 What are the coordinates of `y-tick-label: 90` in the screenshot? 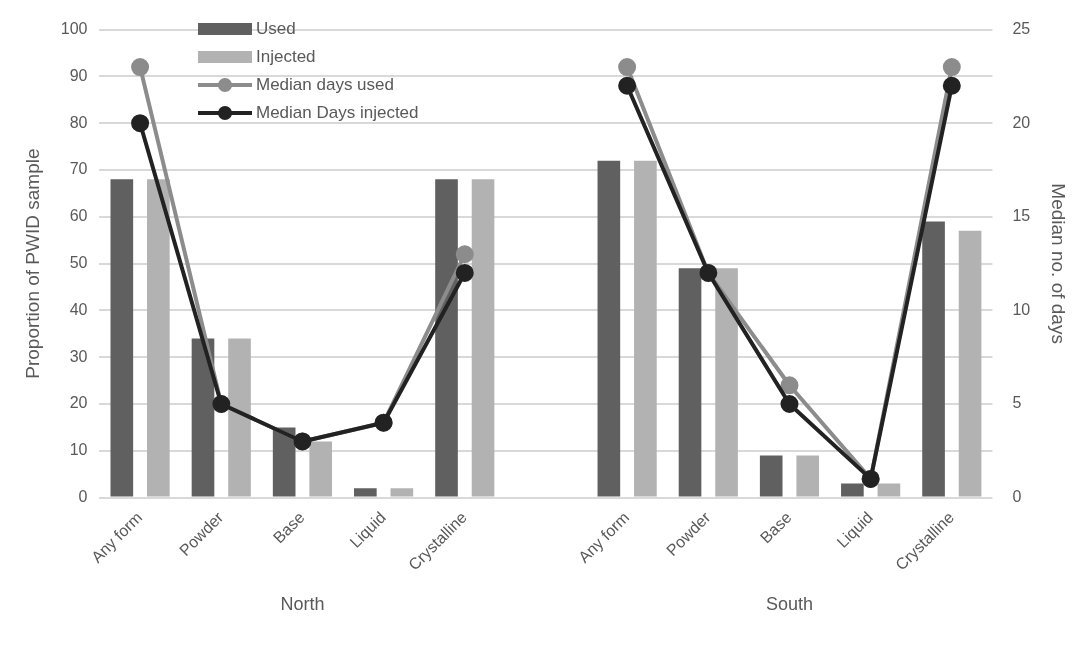 It's located at (78, 75).